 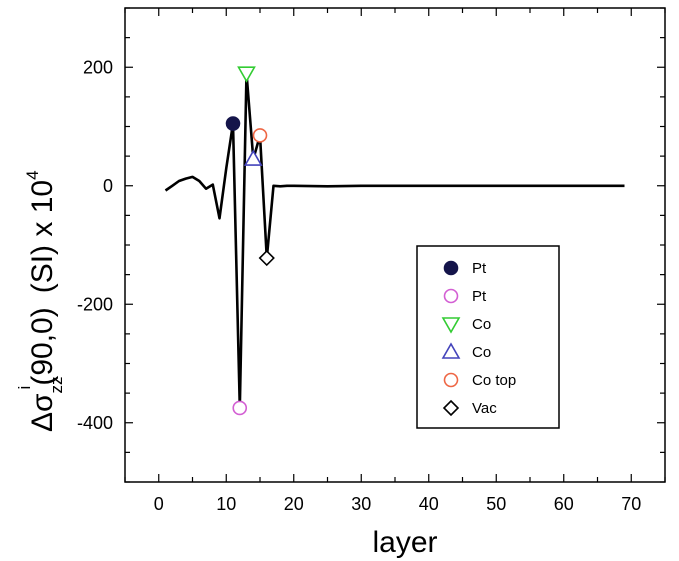 I want to click on legend: Pt Pt Co Co Co top Vac, so click(x=488, y=337).